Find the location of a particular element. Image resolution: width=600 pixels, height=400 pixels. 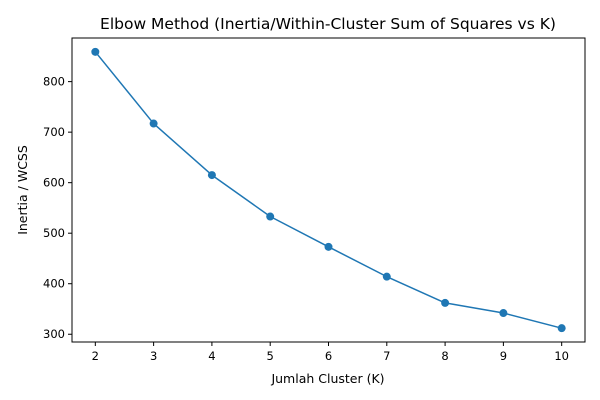

x-tick-label: 2 is located at coordinates (95, 356).